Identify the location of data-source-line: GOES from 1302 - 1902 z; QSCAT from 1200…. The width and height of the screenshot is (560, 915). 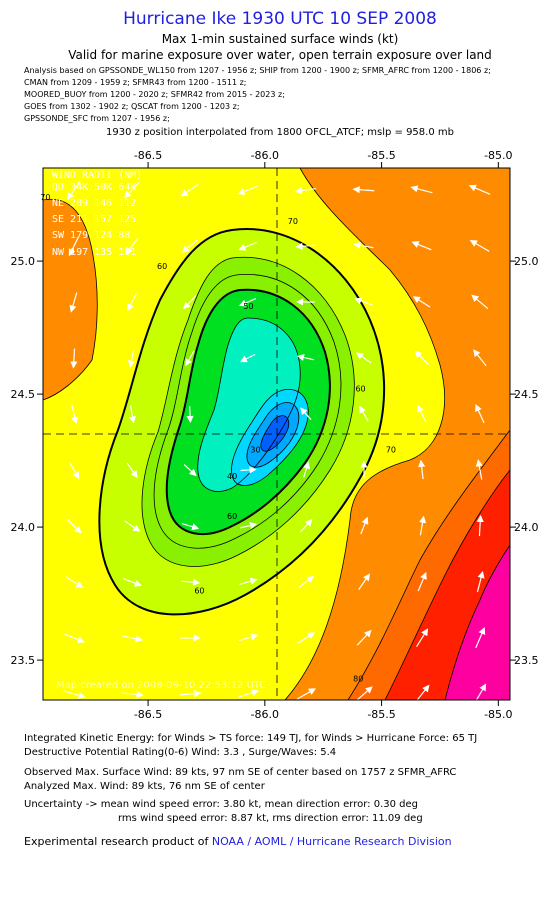
(132, 106).